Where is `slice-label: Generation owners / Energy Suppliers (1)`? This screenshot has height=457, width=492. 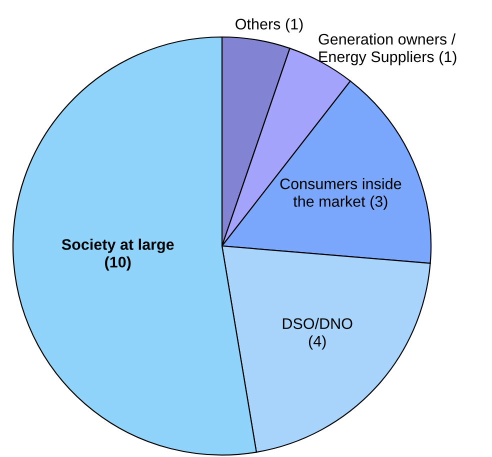
slice-label: Generation owners / Energy Suppliers (1) is located at coordinates (387, 49).